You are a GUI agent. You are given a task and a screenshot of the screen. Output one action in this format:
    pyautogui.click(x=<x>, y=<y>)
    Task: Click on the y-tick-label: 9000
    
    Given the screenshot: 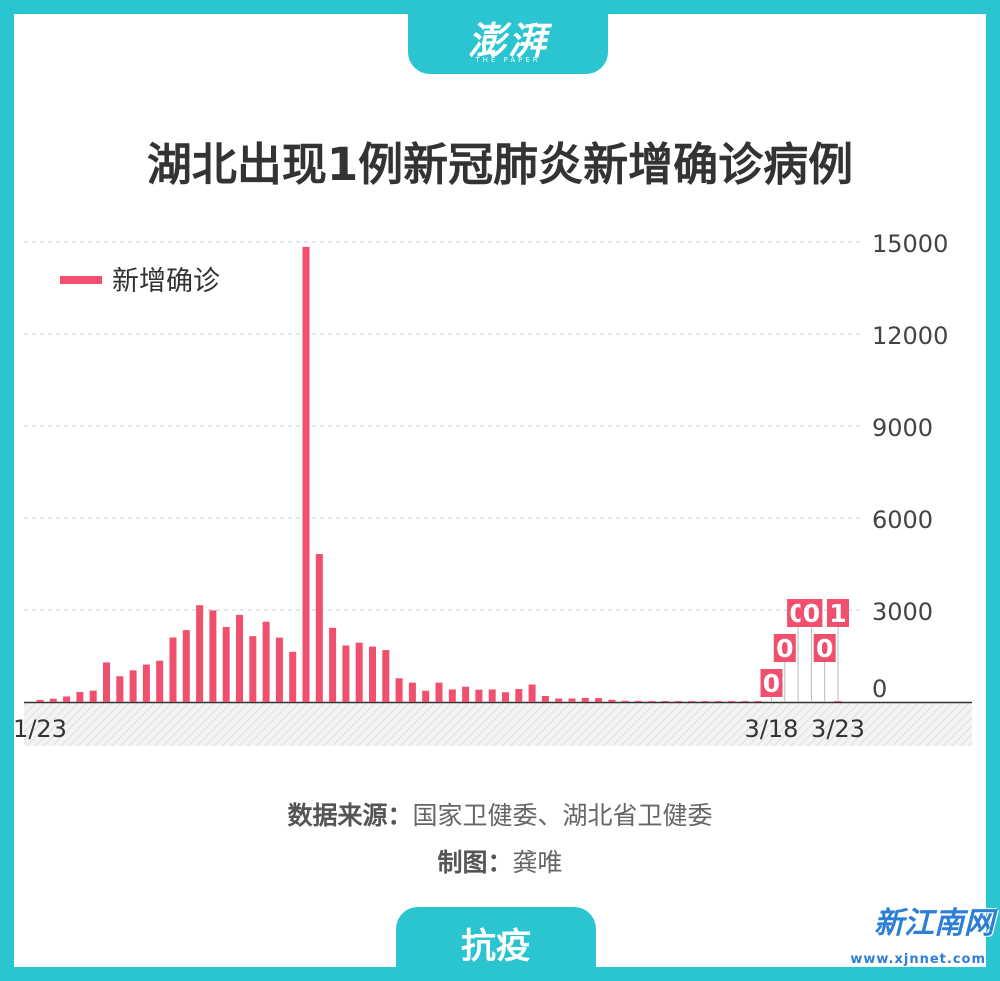 What is the action you would take?
    pyautogui.click(x=902, y=428)
    